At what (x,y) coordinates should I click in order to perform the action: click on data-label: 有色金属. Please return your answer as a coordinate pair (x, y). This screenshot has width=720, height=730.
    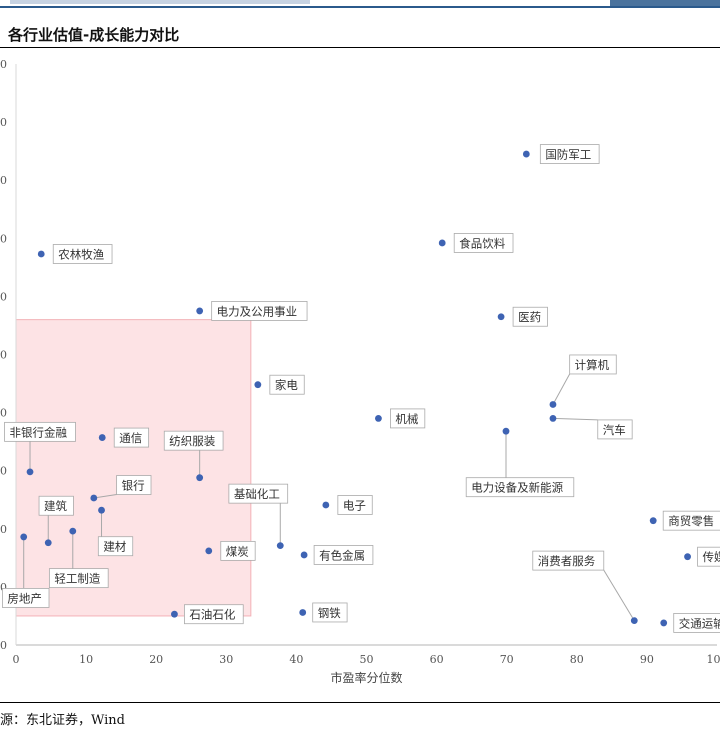
    Looking at the image, I should click on (342, 555).